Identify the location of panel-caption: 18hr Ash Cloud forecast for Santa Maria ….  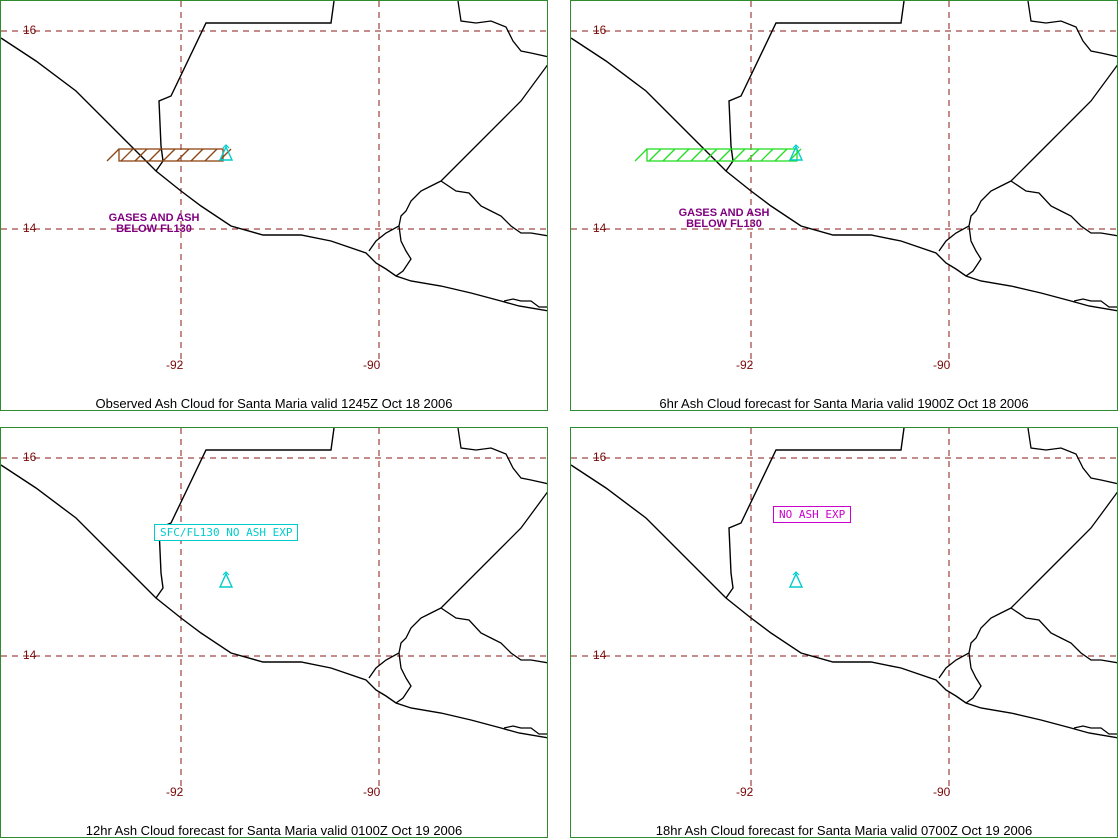
(844, 830).